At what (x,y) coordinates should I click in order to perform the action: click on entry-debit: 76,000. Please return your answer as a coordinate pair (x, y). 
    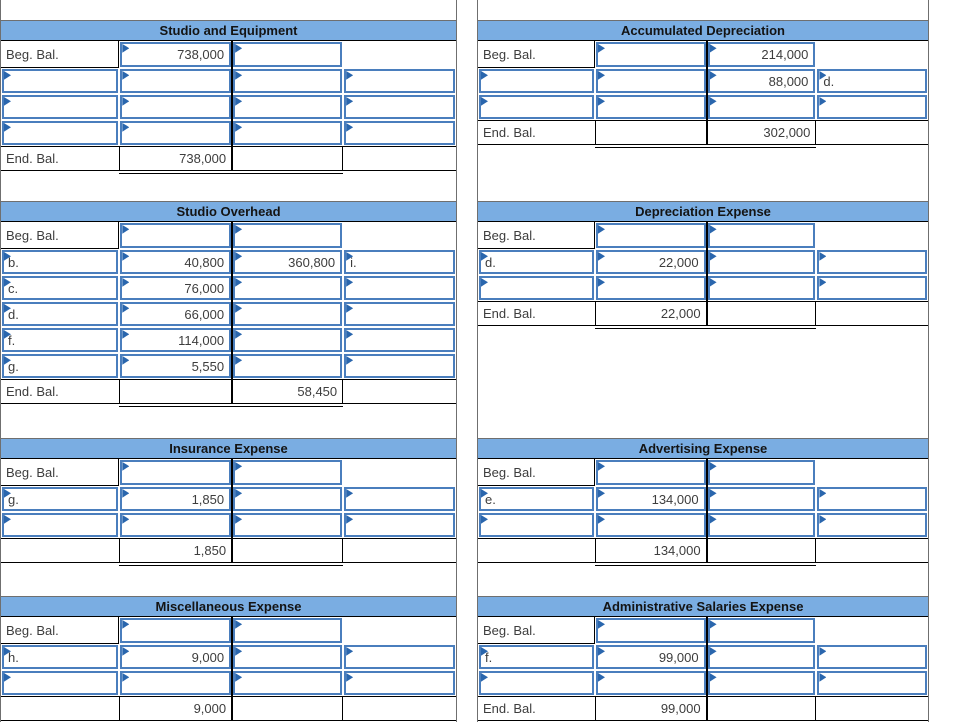
    Looking at the image, I should click on (176, 288).